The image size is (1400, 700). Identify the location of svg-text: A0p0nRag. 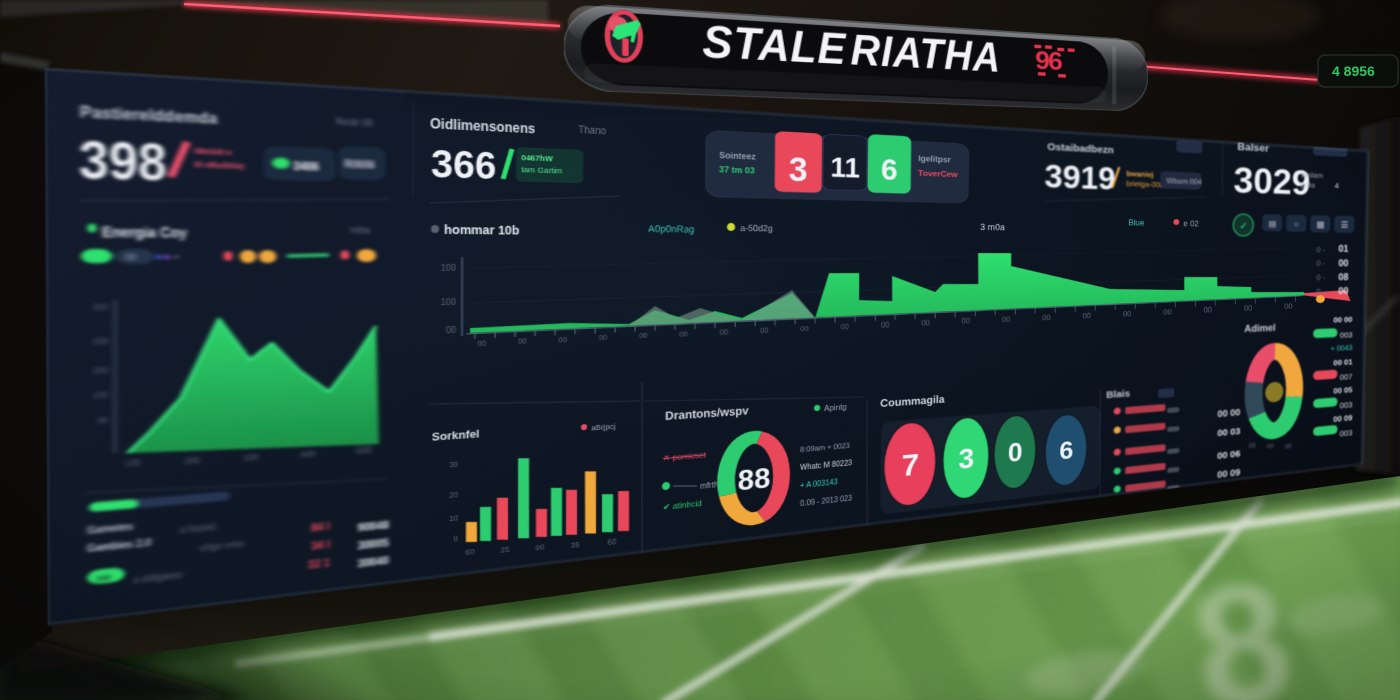
(671, 230).